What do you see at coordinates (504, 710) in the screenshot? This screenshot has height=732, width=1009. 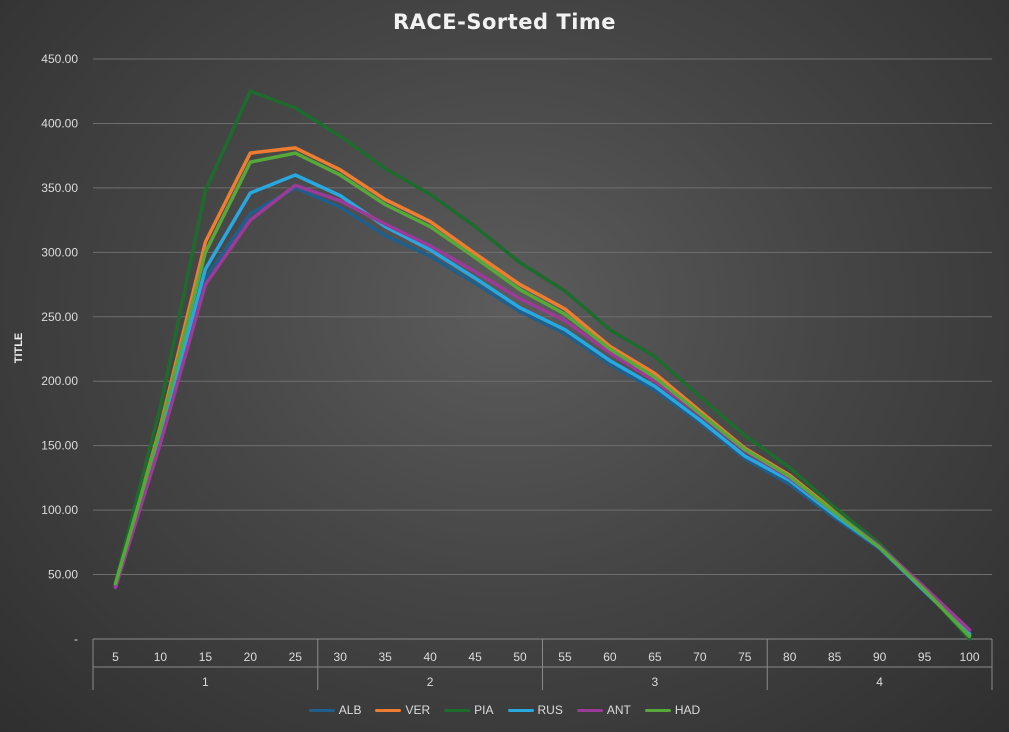 I see `legend: ALB VER PIA RUS ANT HAD` at bounding box center [504, 710].